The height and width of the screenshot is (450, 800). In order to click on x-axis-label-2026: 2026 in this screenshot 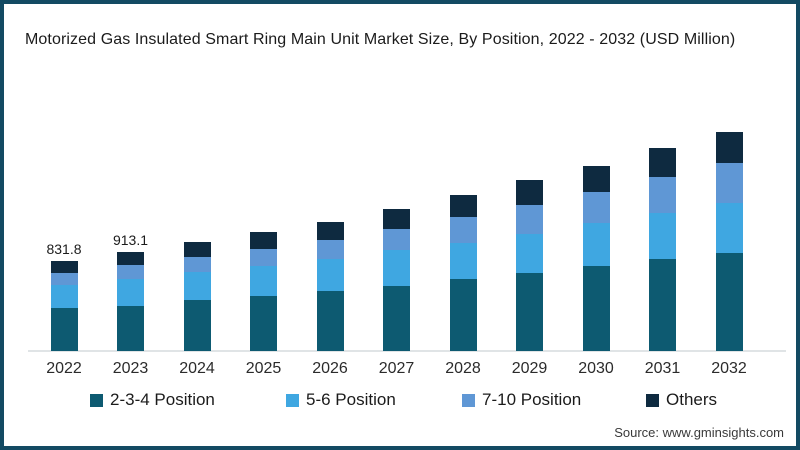, I will do `click(330, 368)`.